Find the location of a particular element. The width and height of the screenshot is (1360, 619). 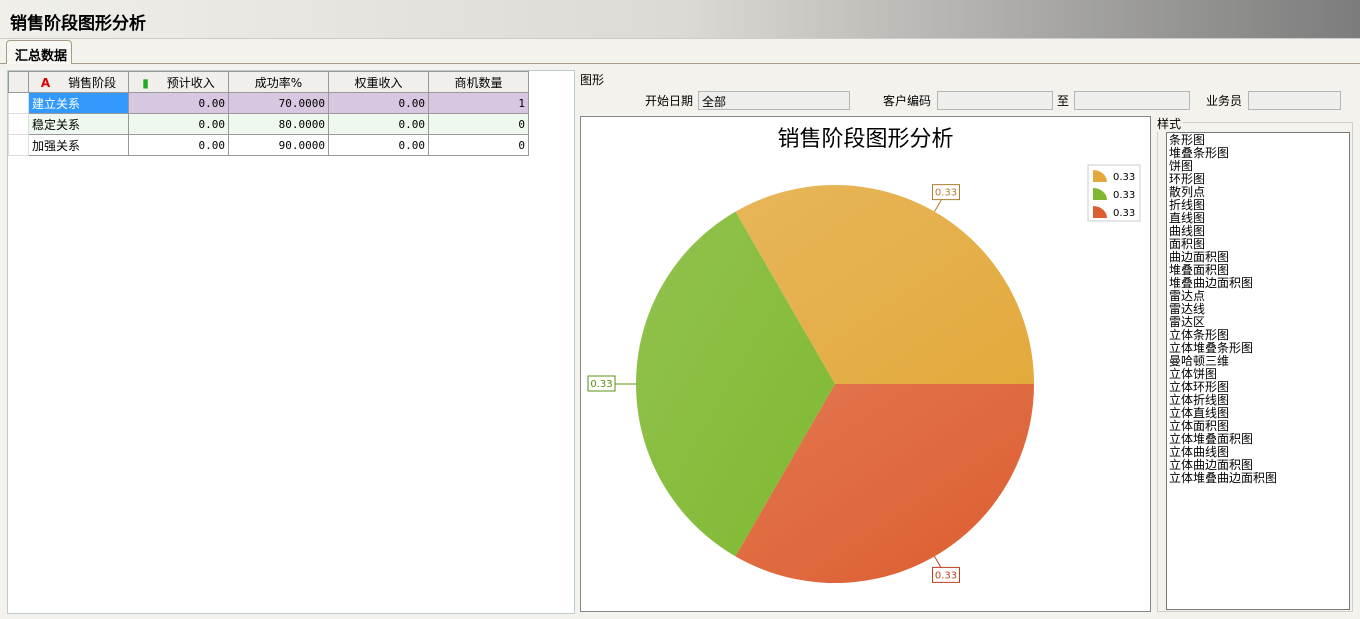

customer-code-from-field is located at coordinates (995, 100).